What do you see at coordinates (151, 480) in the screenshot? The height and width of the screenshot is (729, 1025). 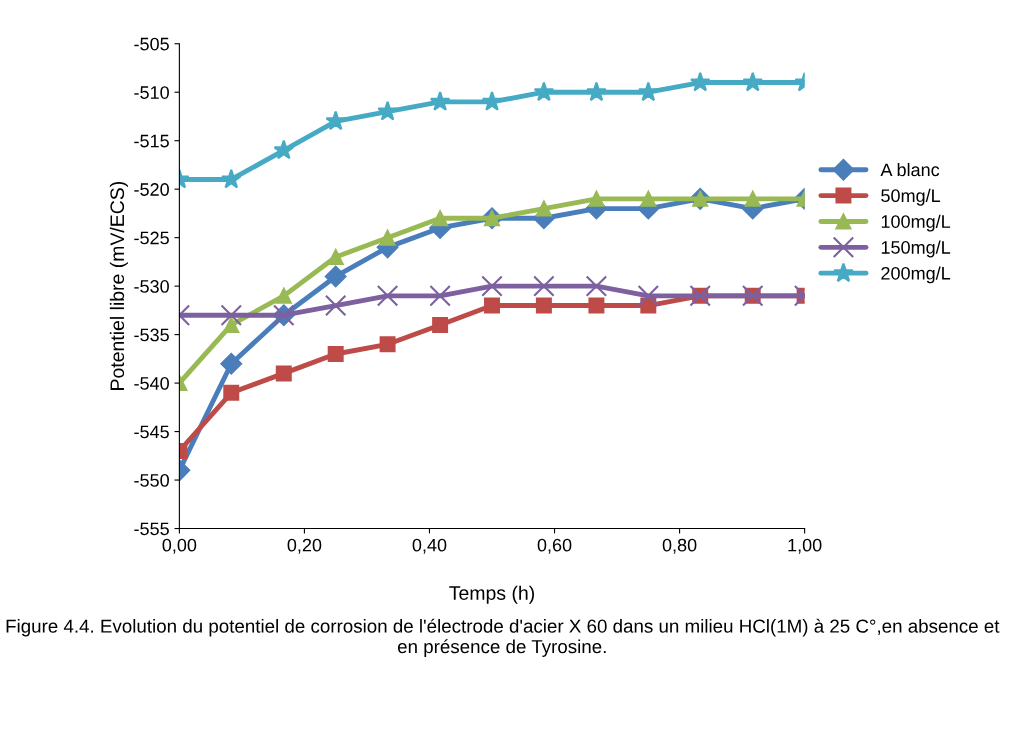 I see `y-tick-label: -550` at bounding box center [151, 480].